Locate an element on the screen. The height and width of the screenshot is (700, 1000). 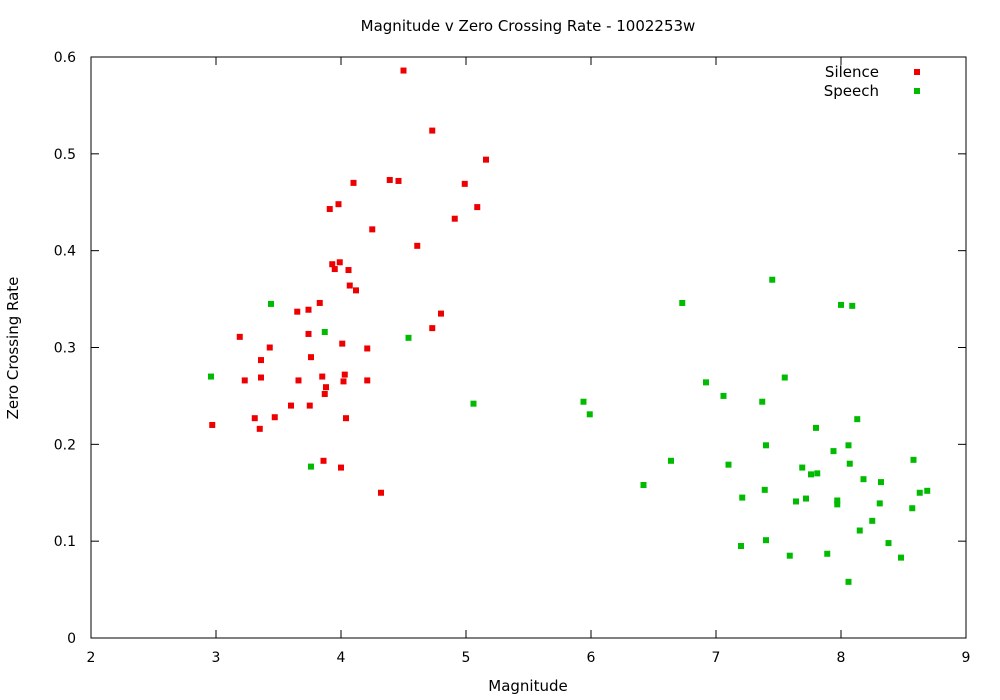
y-axis-tick-labels: 0 0.1 0.2 0.3 0.4 0.5 0.6 is located at coordinates (65, 348).